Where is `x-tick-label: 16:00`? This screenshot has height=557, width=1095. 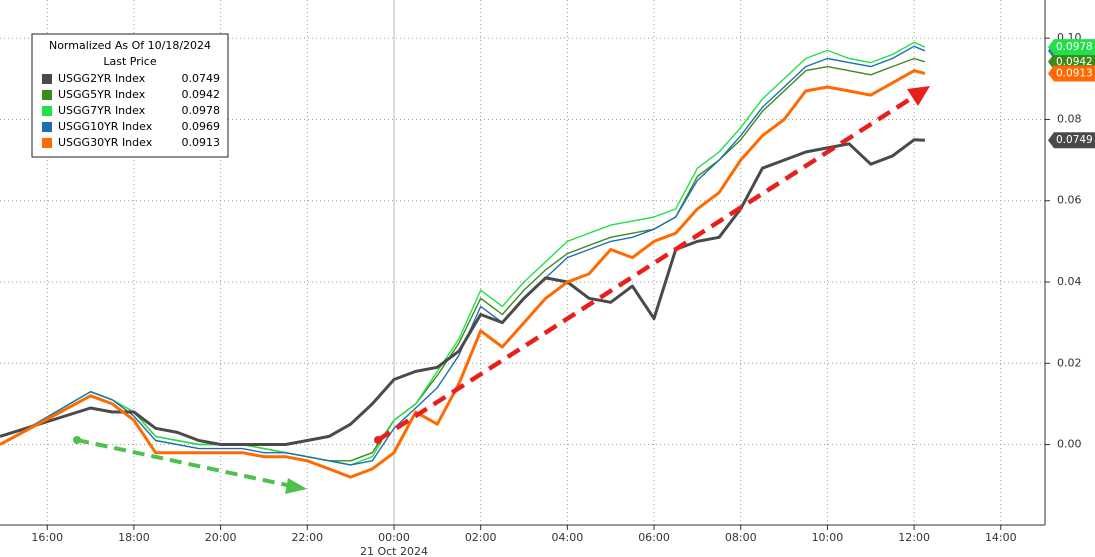 x-tick-label: 16:00 is located at coordinates (47, 537).